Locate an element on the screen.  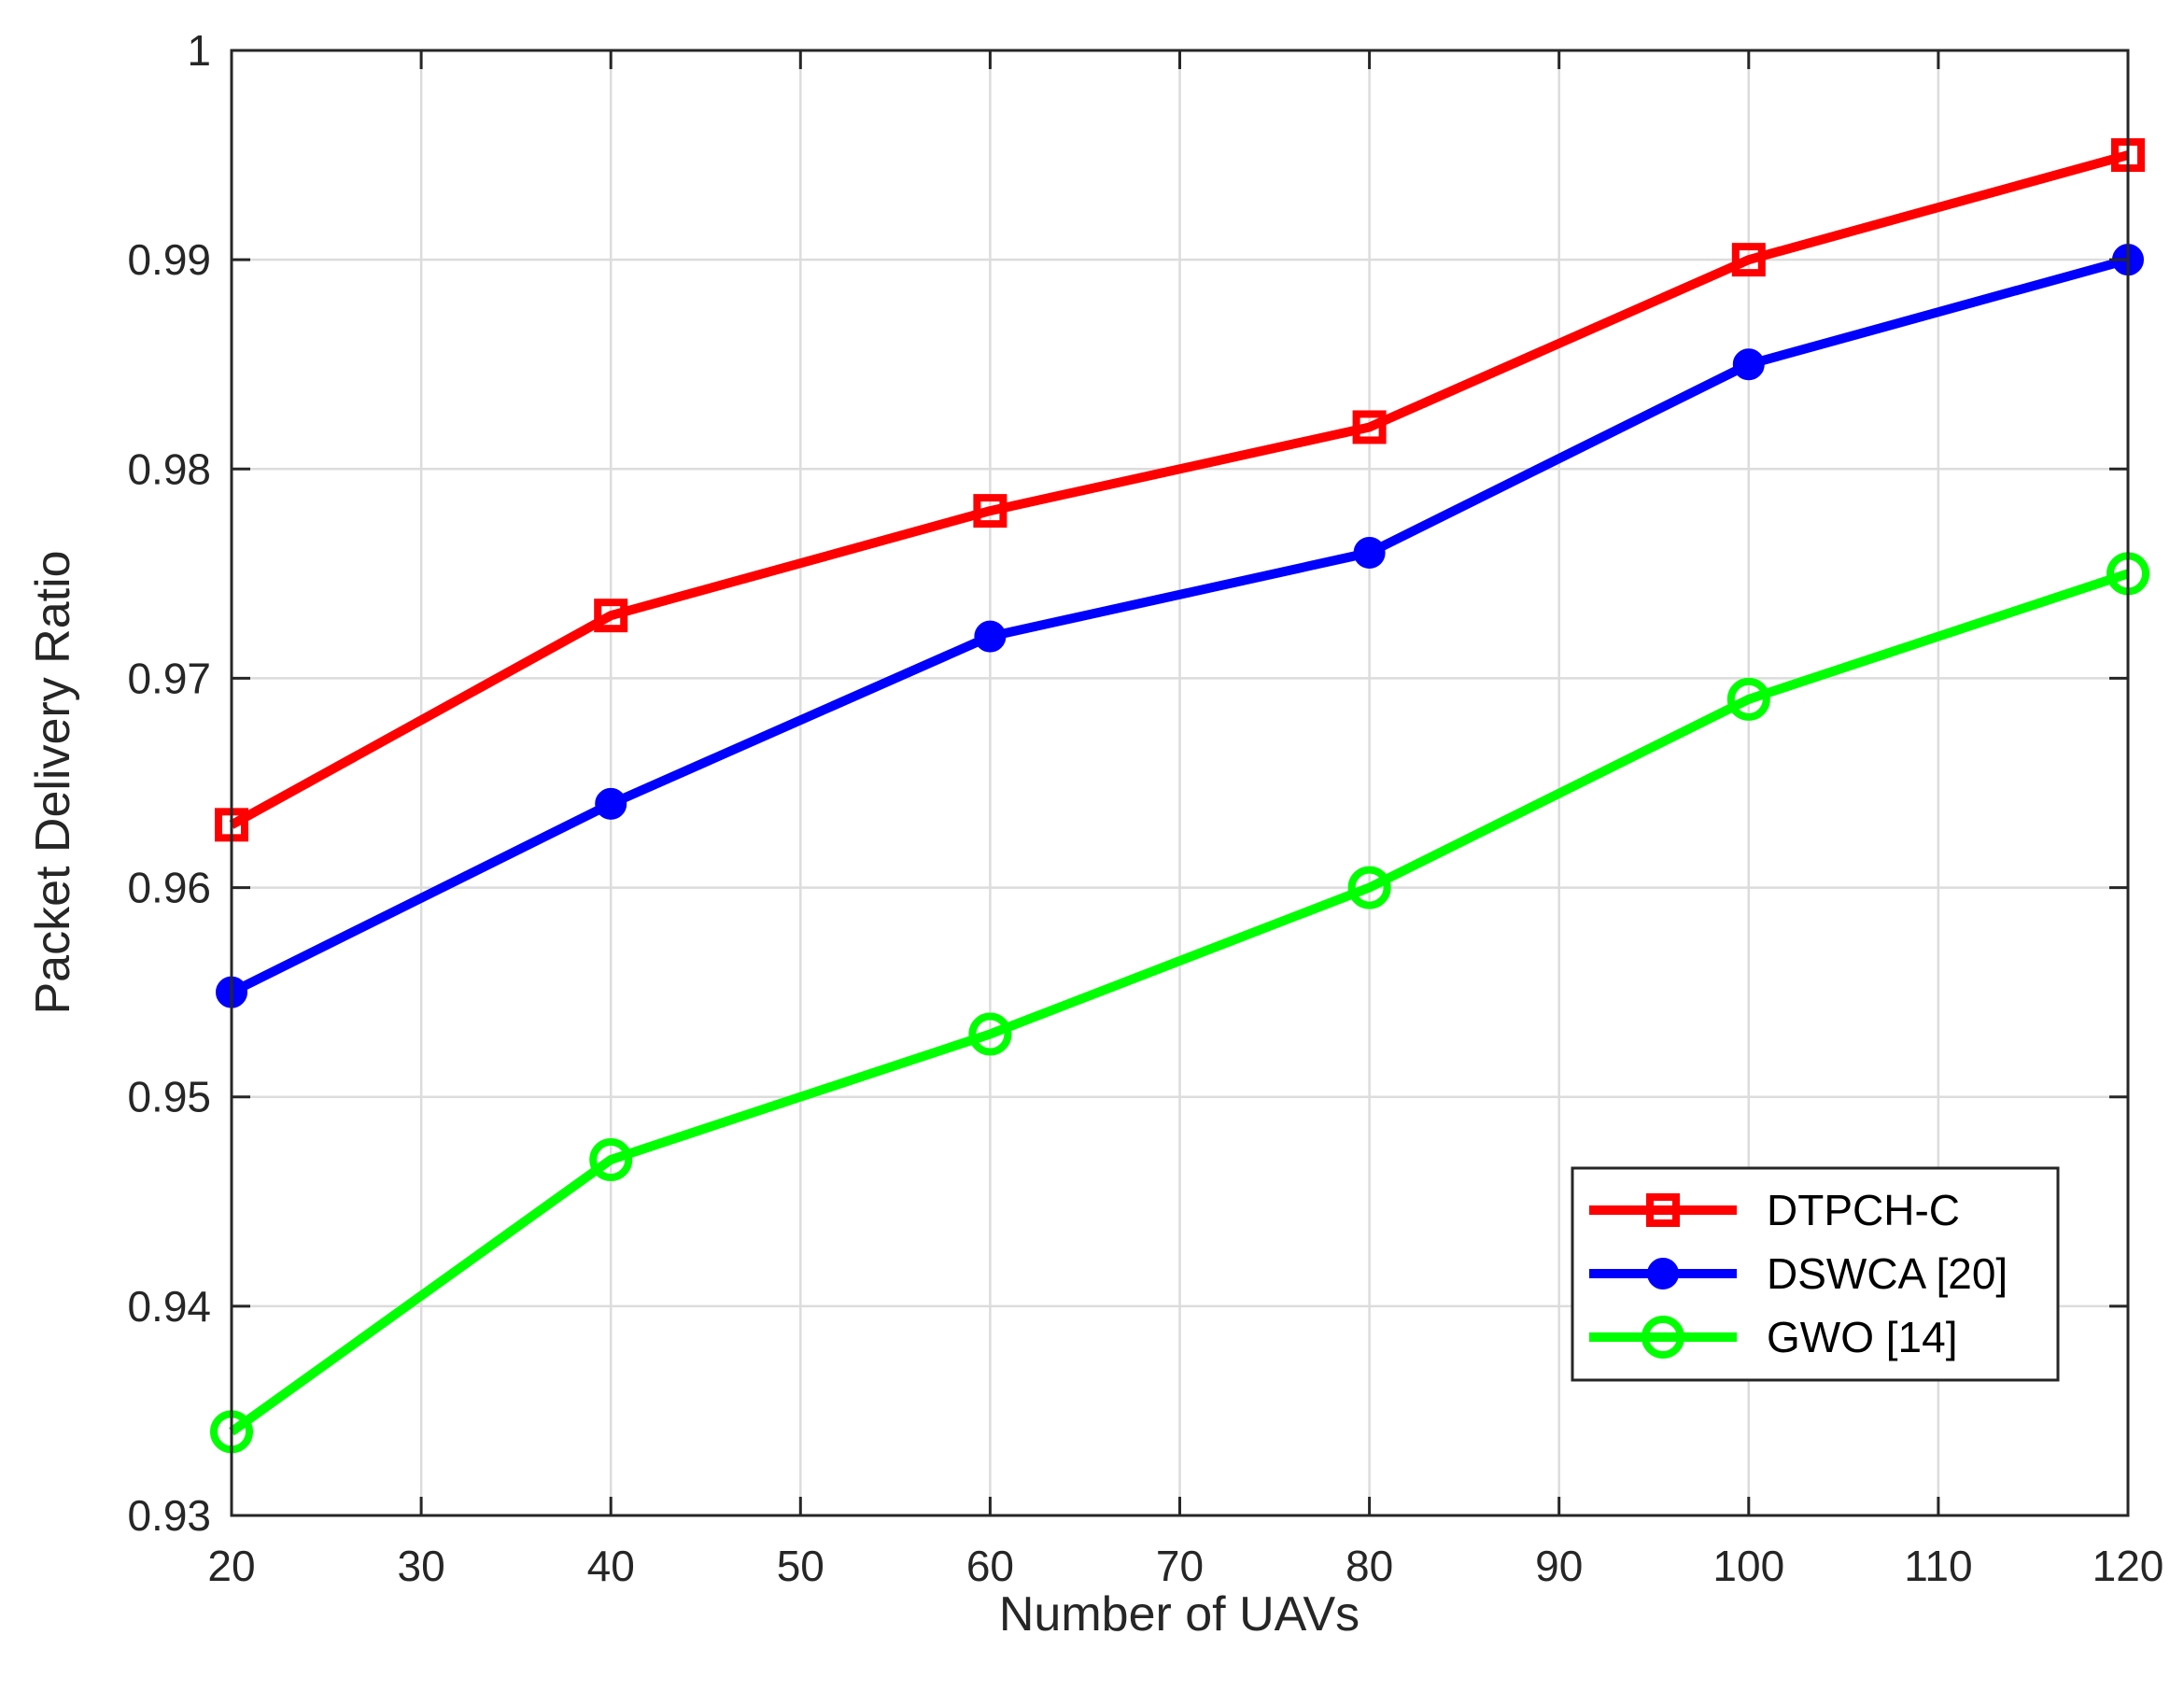
x-tick-label: 60 is located at coordinates (990, 1566).